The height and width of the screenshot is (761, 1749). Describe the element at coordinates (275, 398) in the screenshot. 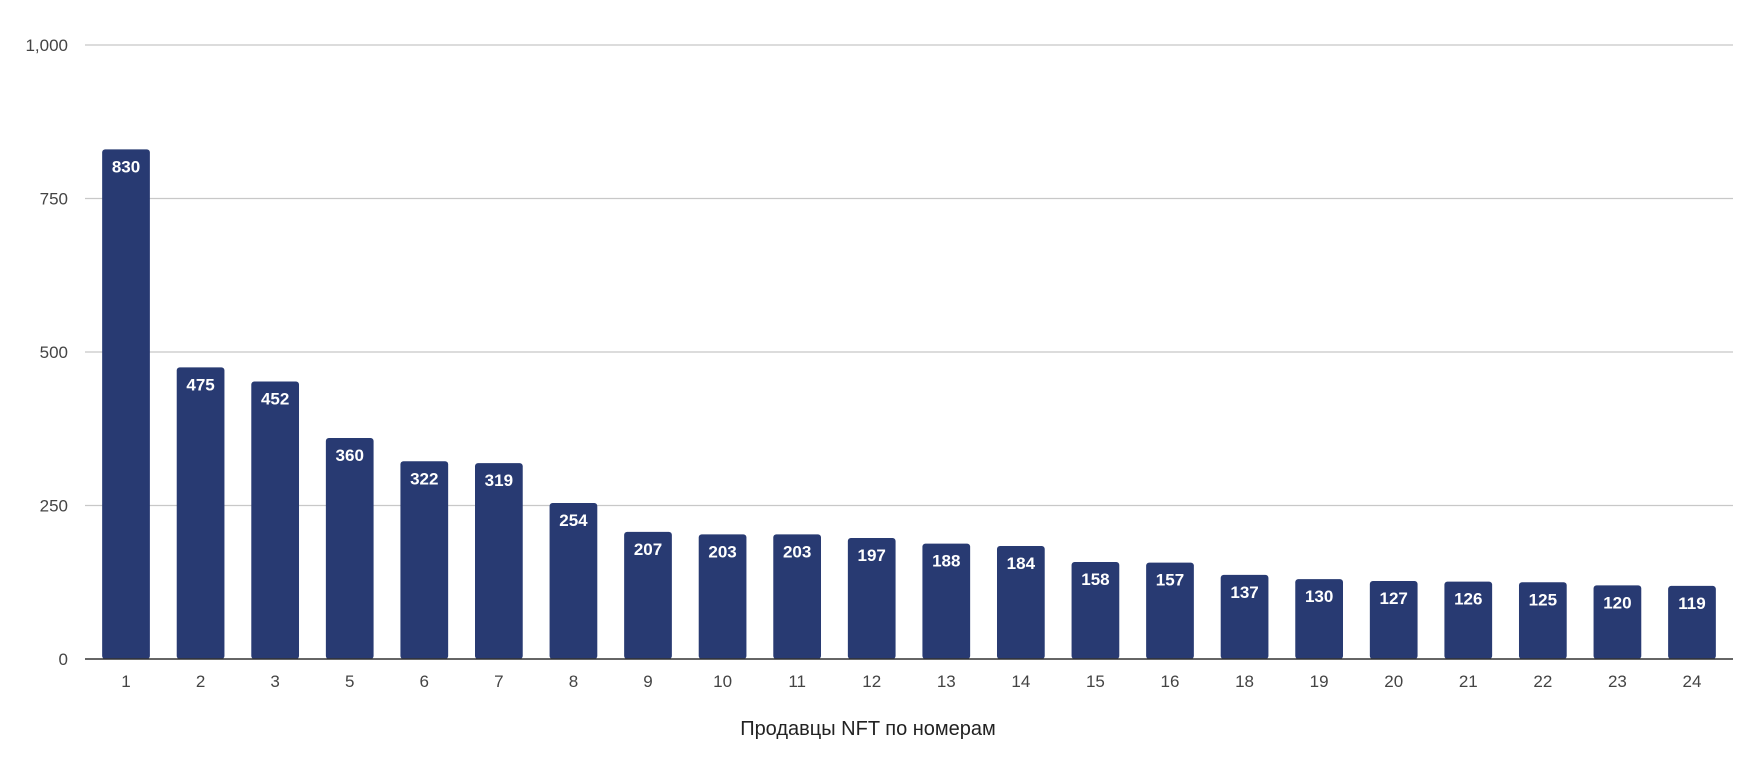

I see `bar-value-label: 452` at that location.